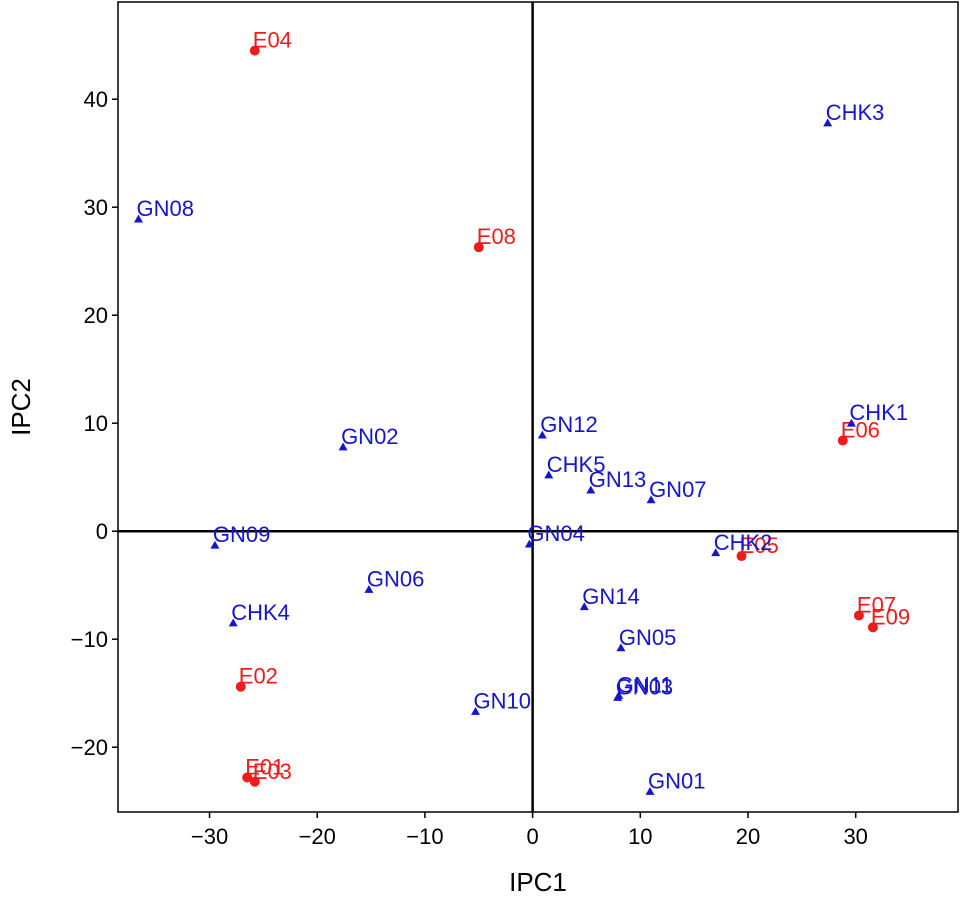  What do you see at coordinates (568, 424) in the screenshot?
I see `point-label-gn12: GN12` at bounding box center [568, 424].